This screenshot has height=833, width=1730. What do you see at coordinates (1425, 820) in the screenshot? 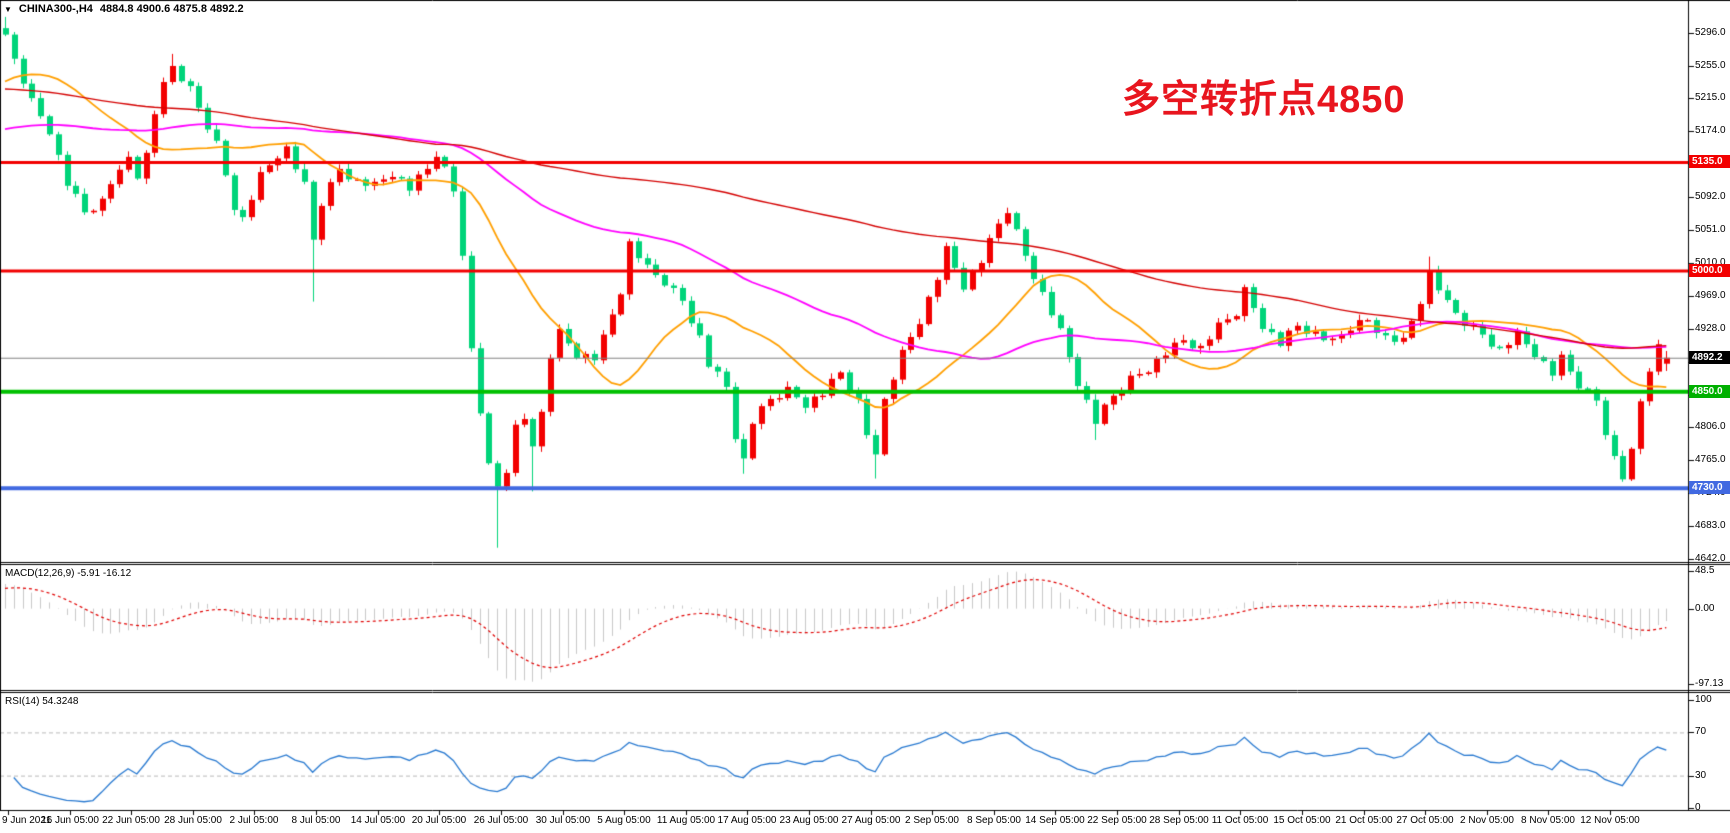
I see `time-tick-label: 27 Oct 05:00` at bounding box center [1425, 820].